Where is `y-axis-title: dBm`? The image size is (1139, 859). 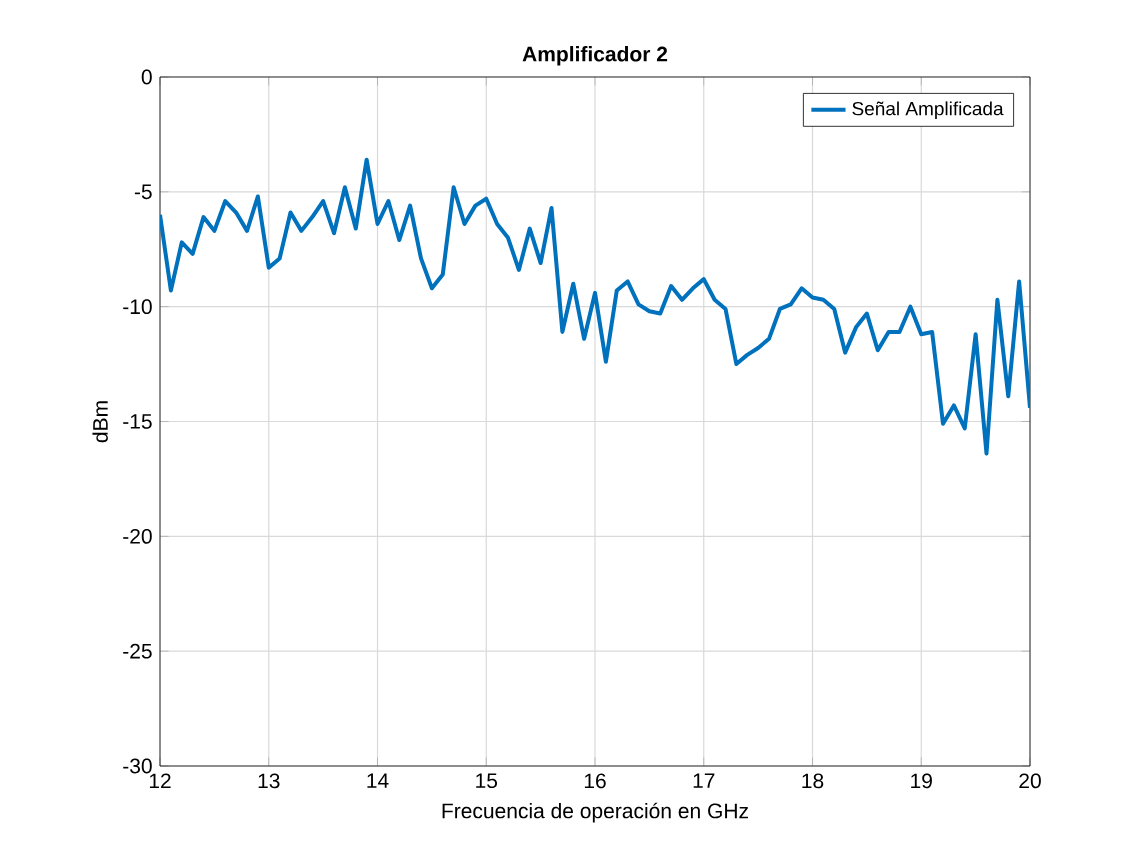 y-axis-title: dBm is located at coordinates (100, 422).